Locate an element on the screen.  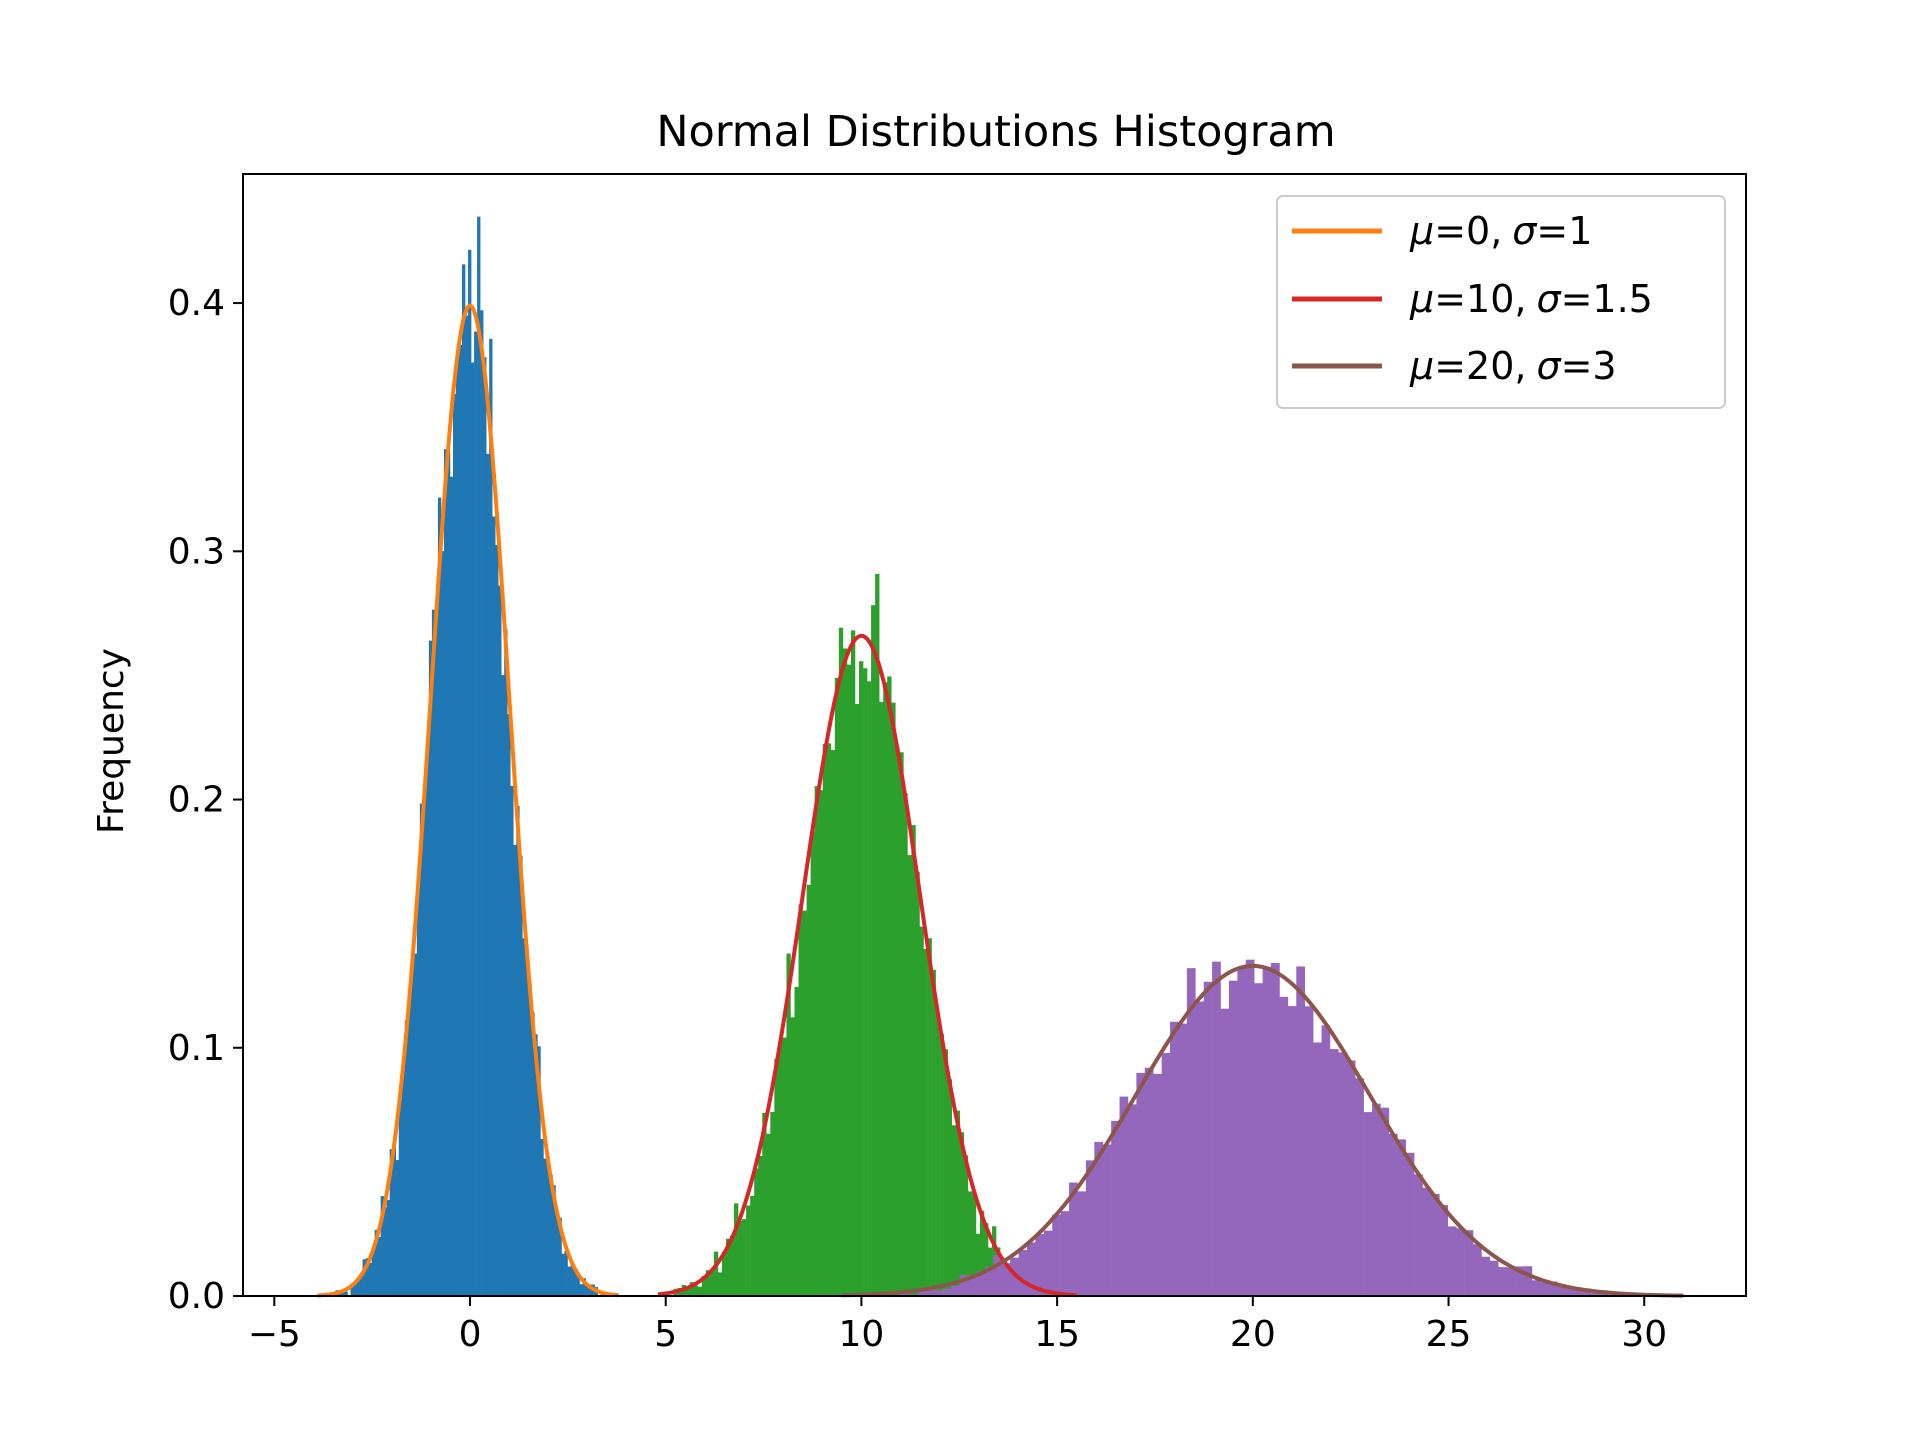
x-axis-ticks: −5 0 5 10 15 20 25 30 is located at coordinates (957, 1325).